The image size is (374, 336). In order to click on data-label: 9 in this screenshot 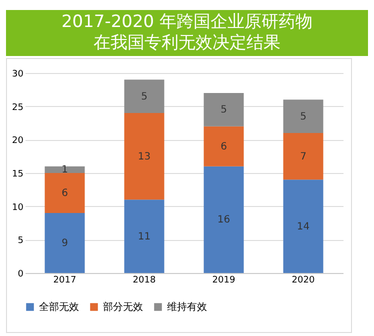, I will do `click(65, 243)`.